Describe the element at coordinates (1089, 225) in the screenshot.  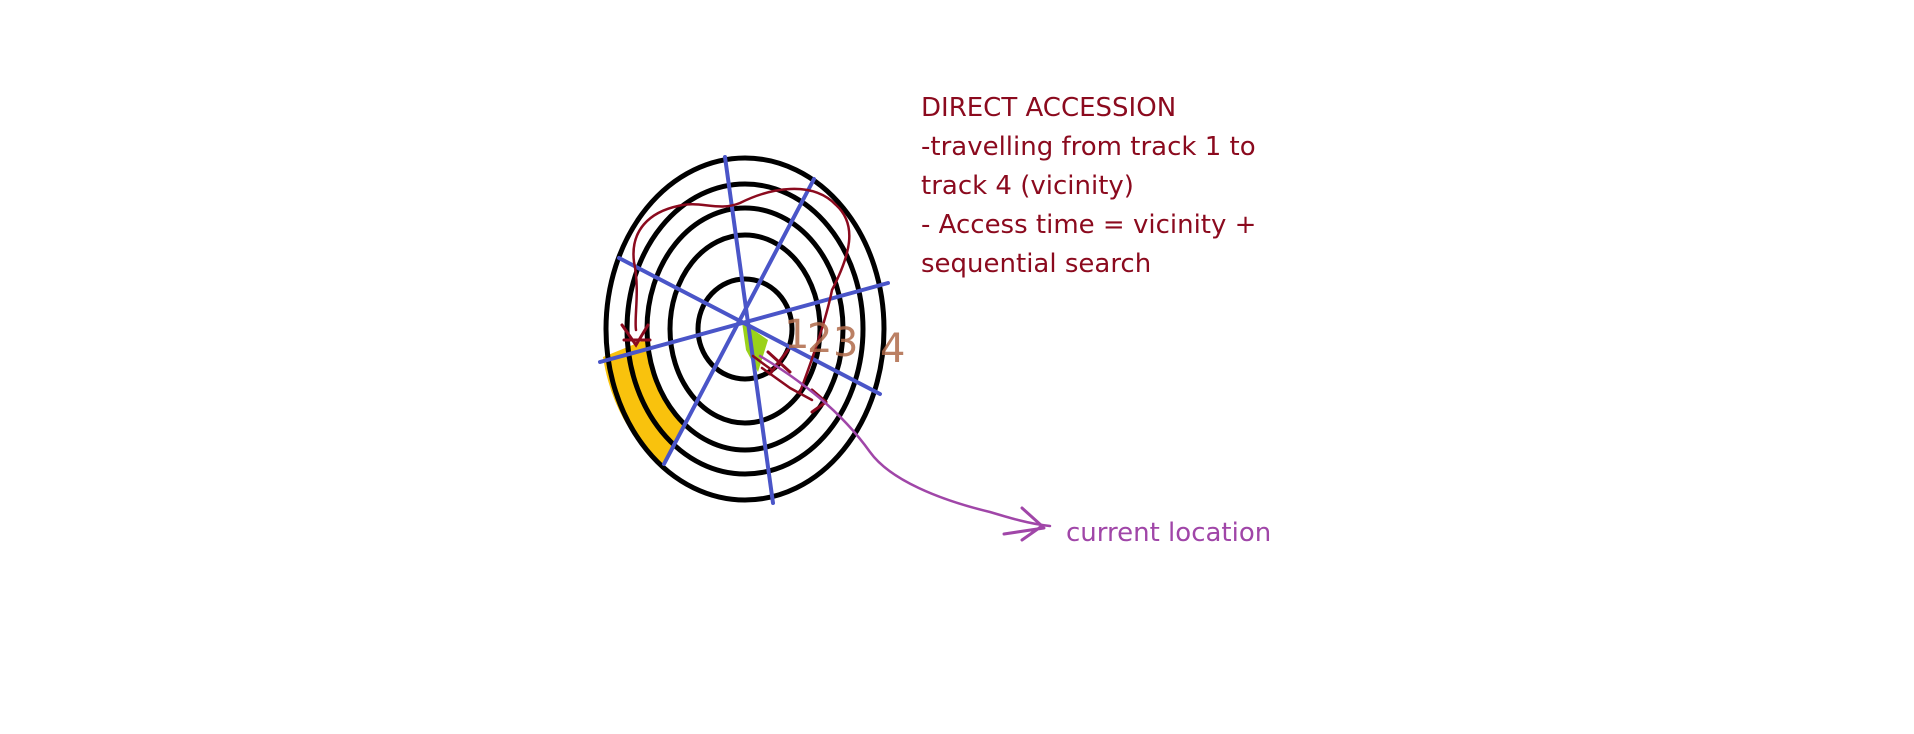
I see `note-line: - Access time = vicinity +` at that location.